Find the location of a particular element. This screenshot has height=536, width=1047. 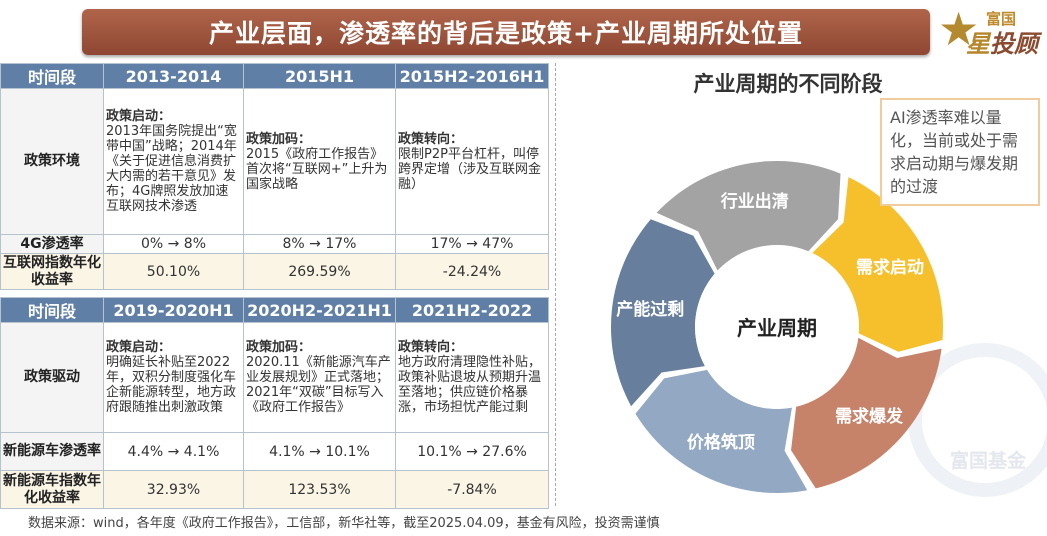

logo-line2: 星投顾 is located at coordinates (1002, 44).